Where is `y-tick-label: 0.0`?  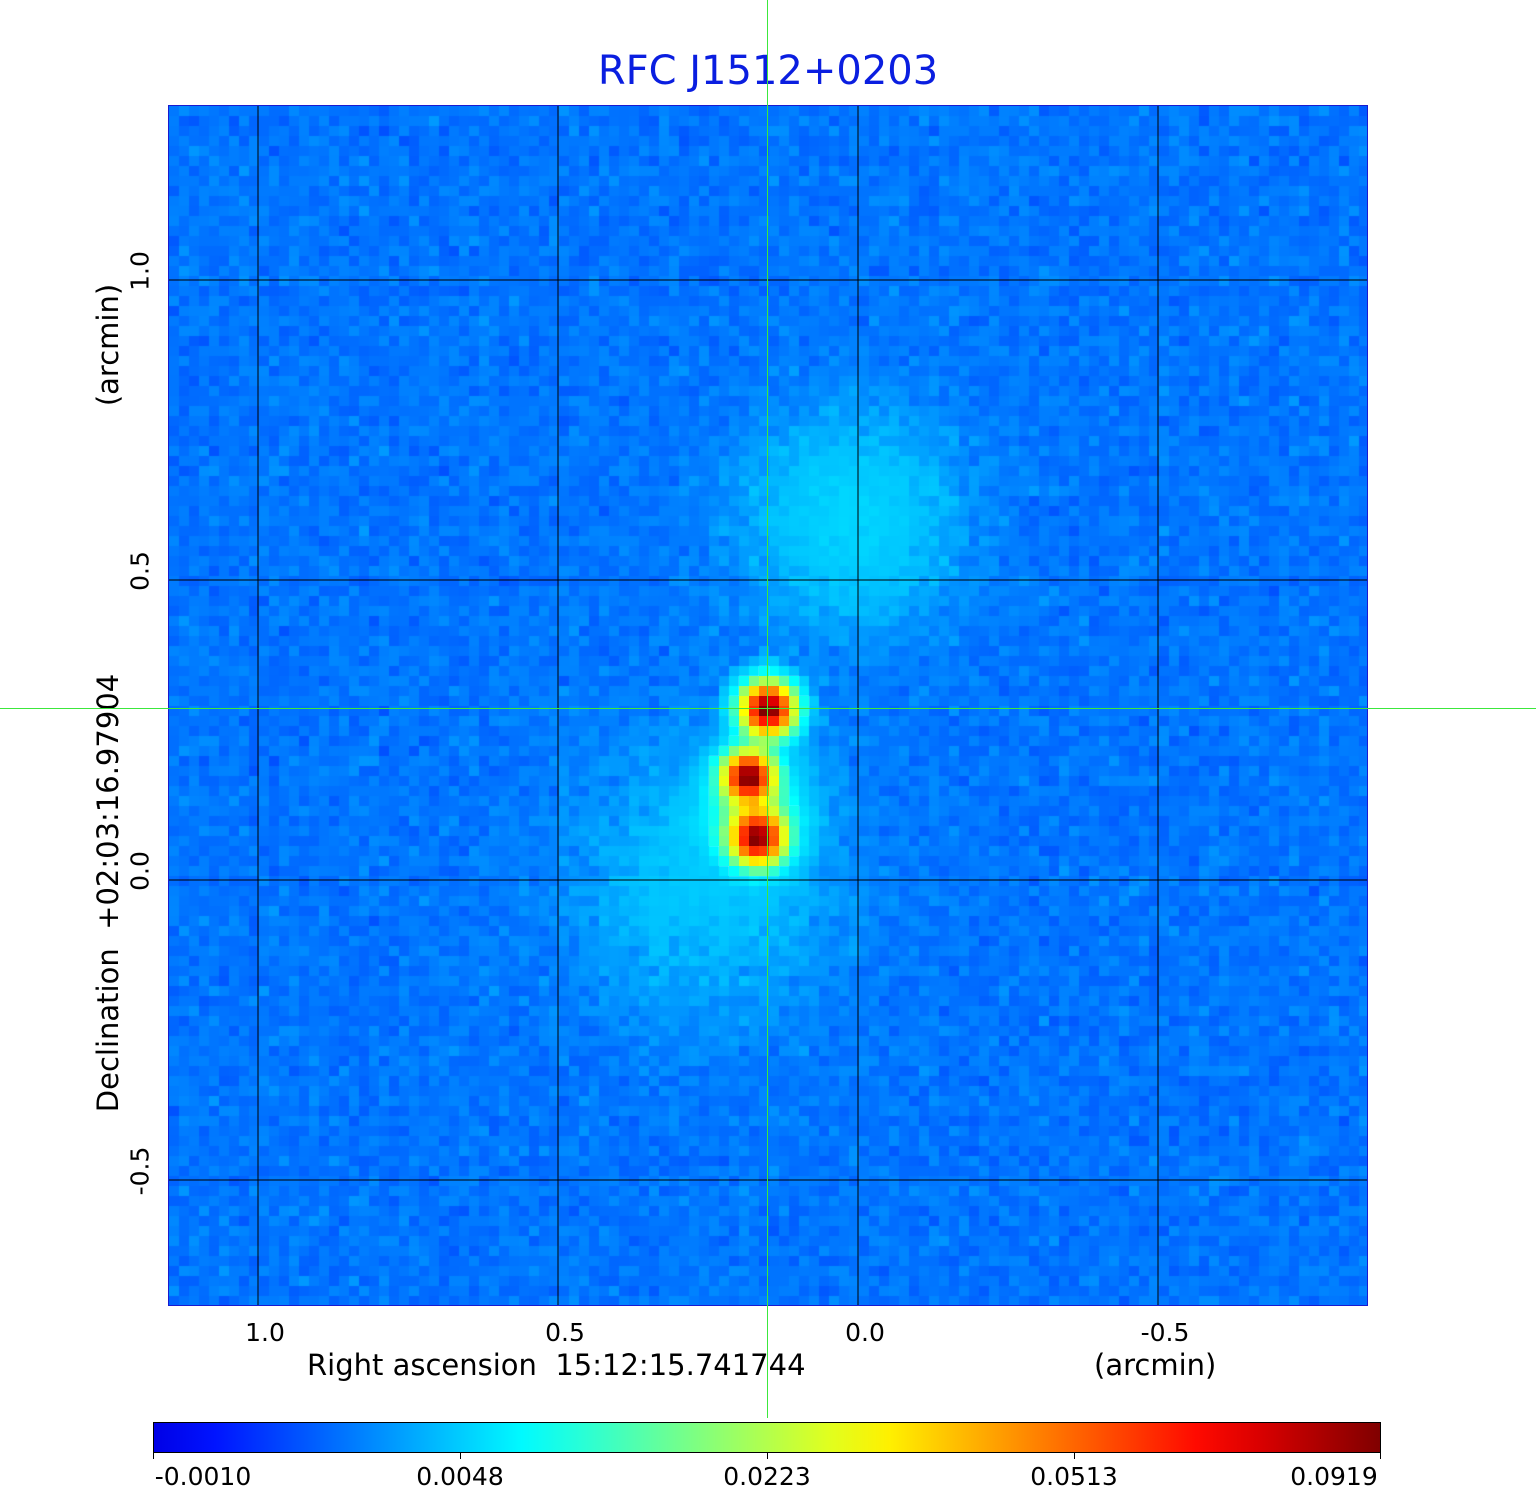 y-tick-label: 0.0 is located at coordinates (140, 871).